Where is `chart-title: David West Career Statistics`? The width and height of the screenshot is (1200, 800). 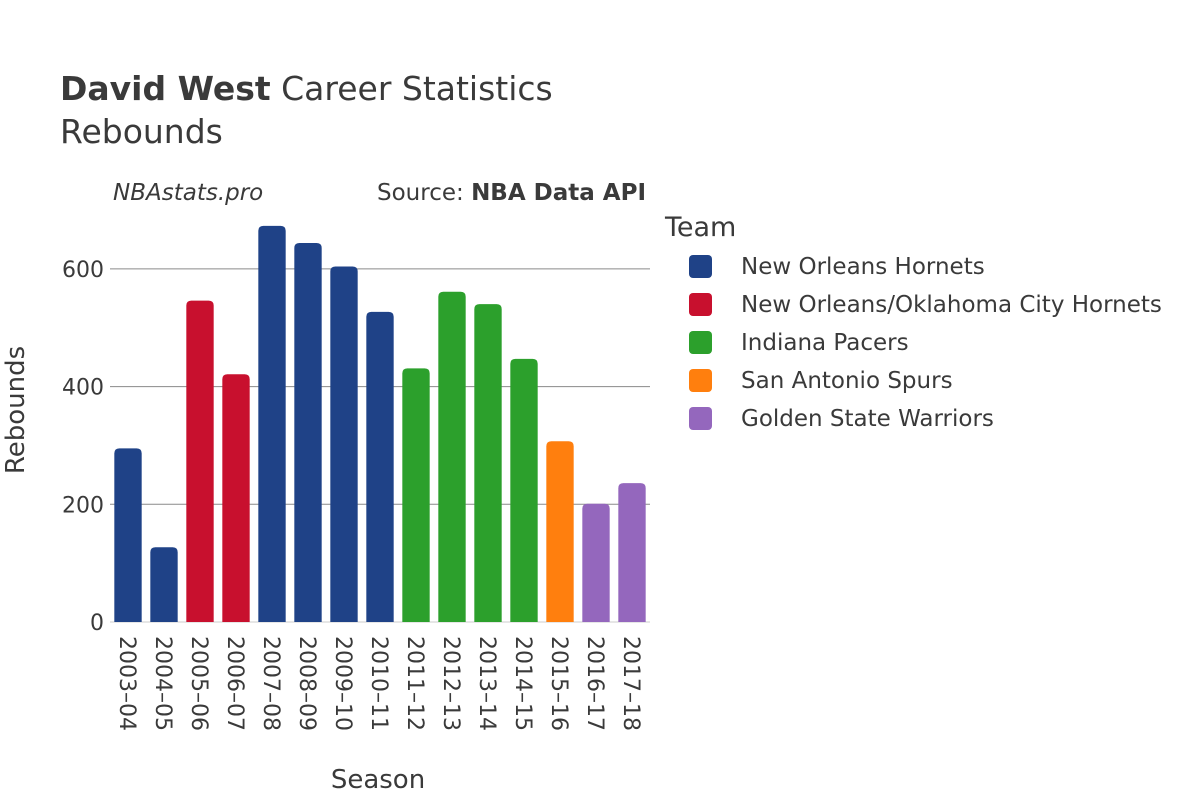 chart-title: David West Career Statistics is located at coordinates (306, 88).